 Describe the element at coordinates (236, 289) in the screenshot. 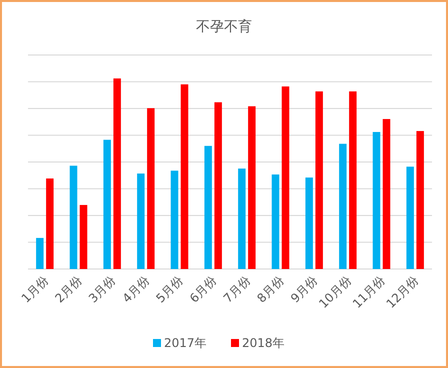

I see `x-tick-label: 7月份` at that location.